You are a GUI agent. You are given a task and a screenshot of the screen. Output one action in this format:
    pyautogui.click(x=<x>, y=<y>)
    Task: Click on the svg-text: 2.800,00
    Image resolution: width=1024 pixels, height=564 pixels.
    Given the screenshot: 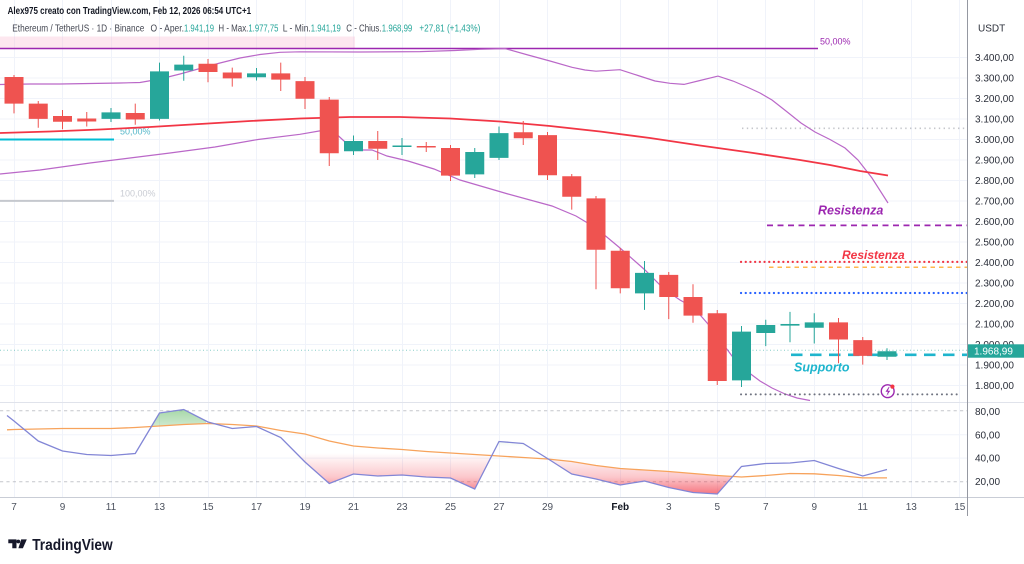 What is the action you would take?
    pyautogui.click(x=994, y=181)
    